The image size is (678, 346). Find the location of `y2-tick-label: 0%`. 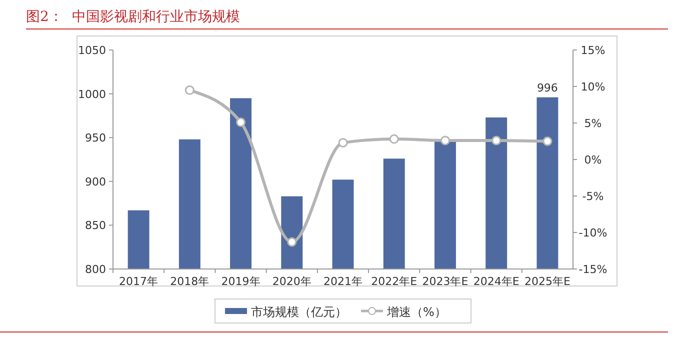

y2-tick-label: 0% is located at coordinates (593, 160).